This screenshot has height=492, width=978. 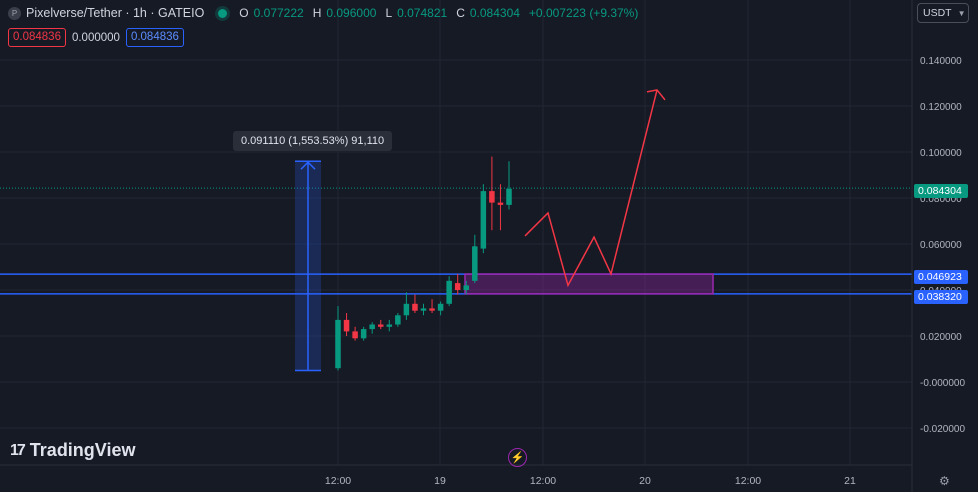 I want to click on symbol-icon: P, so click(x=14, y=13).